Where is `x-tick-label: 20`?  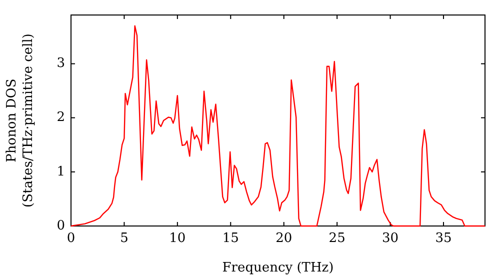 x-tick-label: 20 is located at coordinates (284, 238).